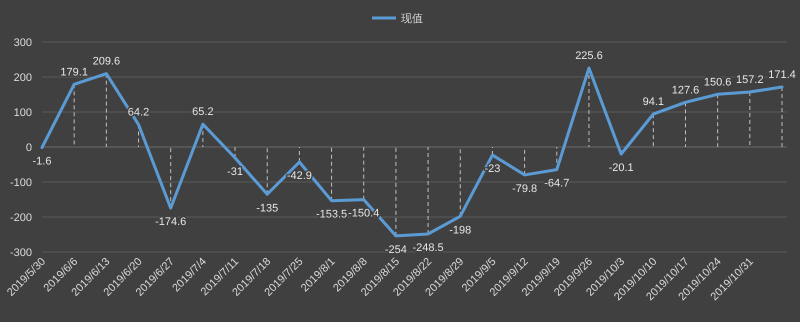  Describe the element at coordinates (267, 208) in the screenshot. I see `data-label: -135` at that location.